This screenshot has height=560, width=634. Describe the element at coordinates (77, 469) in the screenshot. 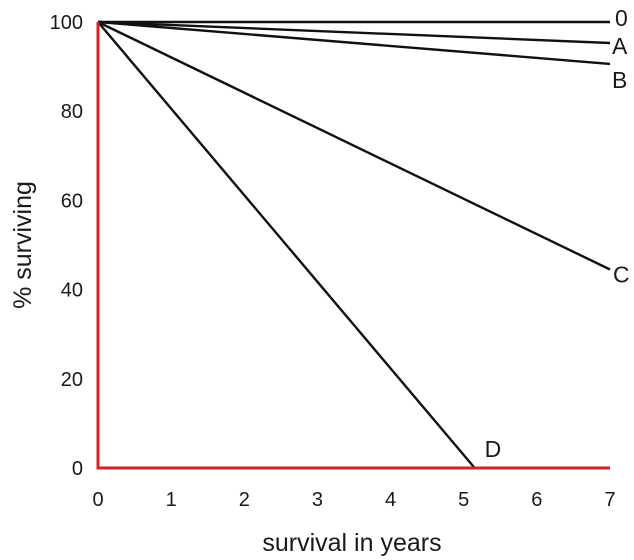

I see `y-tick-label: 0` at that location.